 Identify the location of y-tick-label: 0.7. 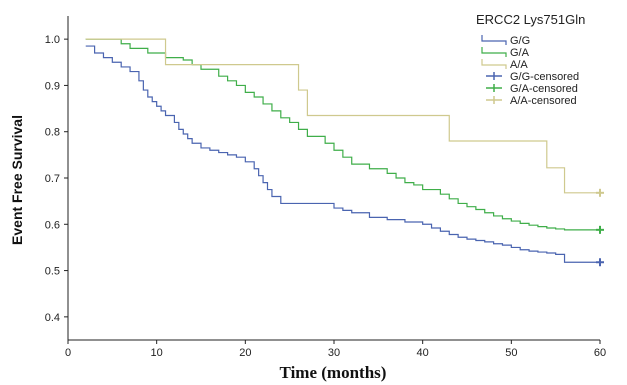
(52, 179).